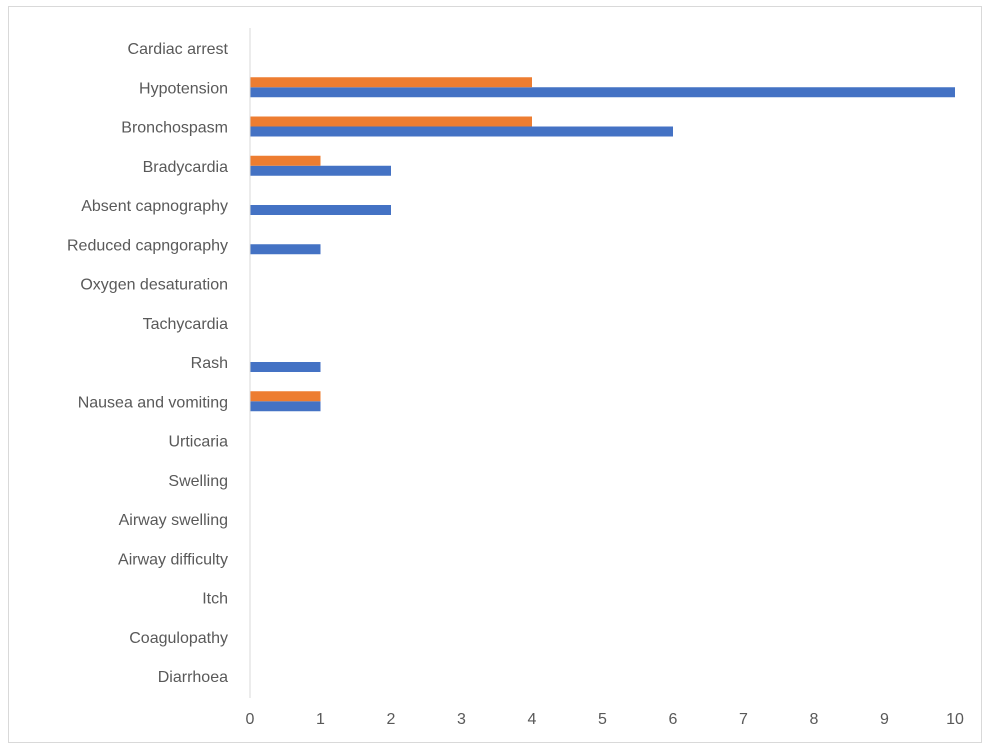  Describe the element at coordinates (178, 638) in the screenshot. I see `category-label: Coagulopathy` at that location.